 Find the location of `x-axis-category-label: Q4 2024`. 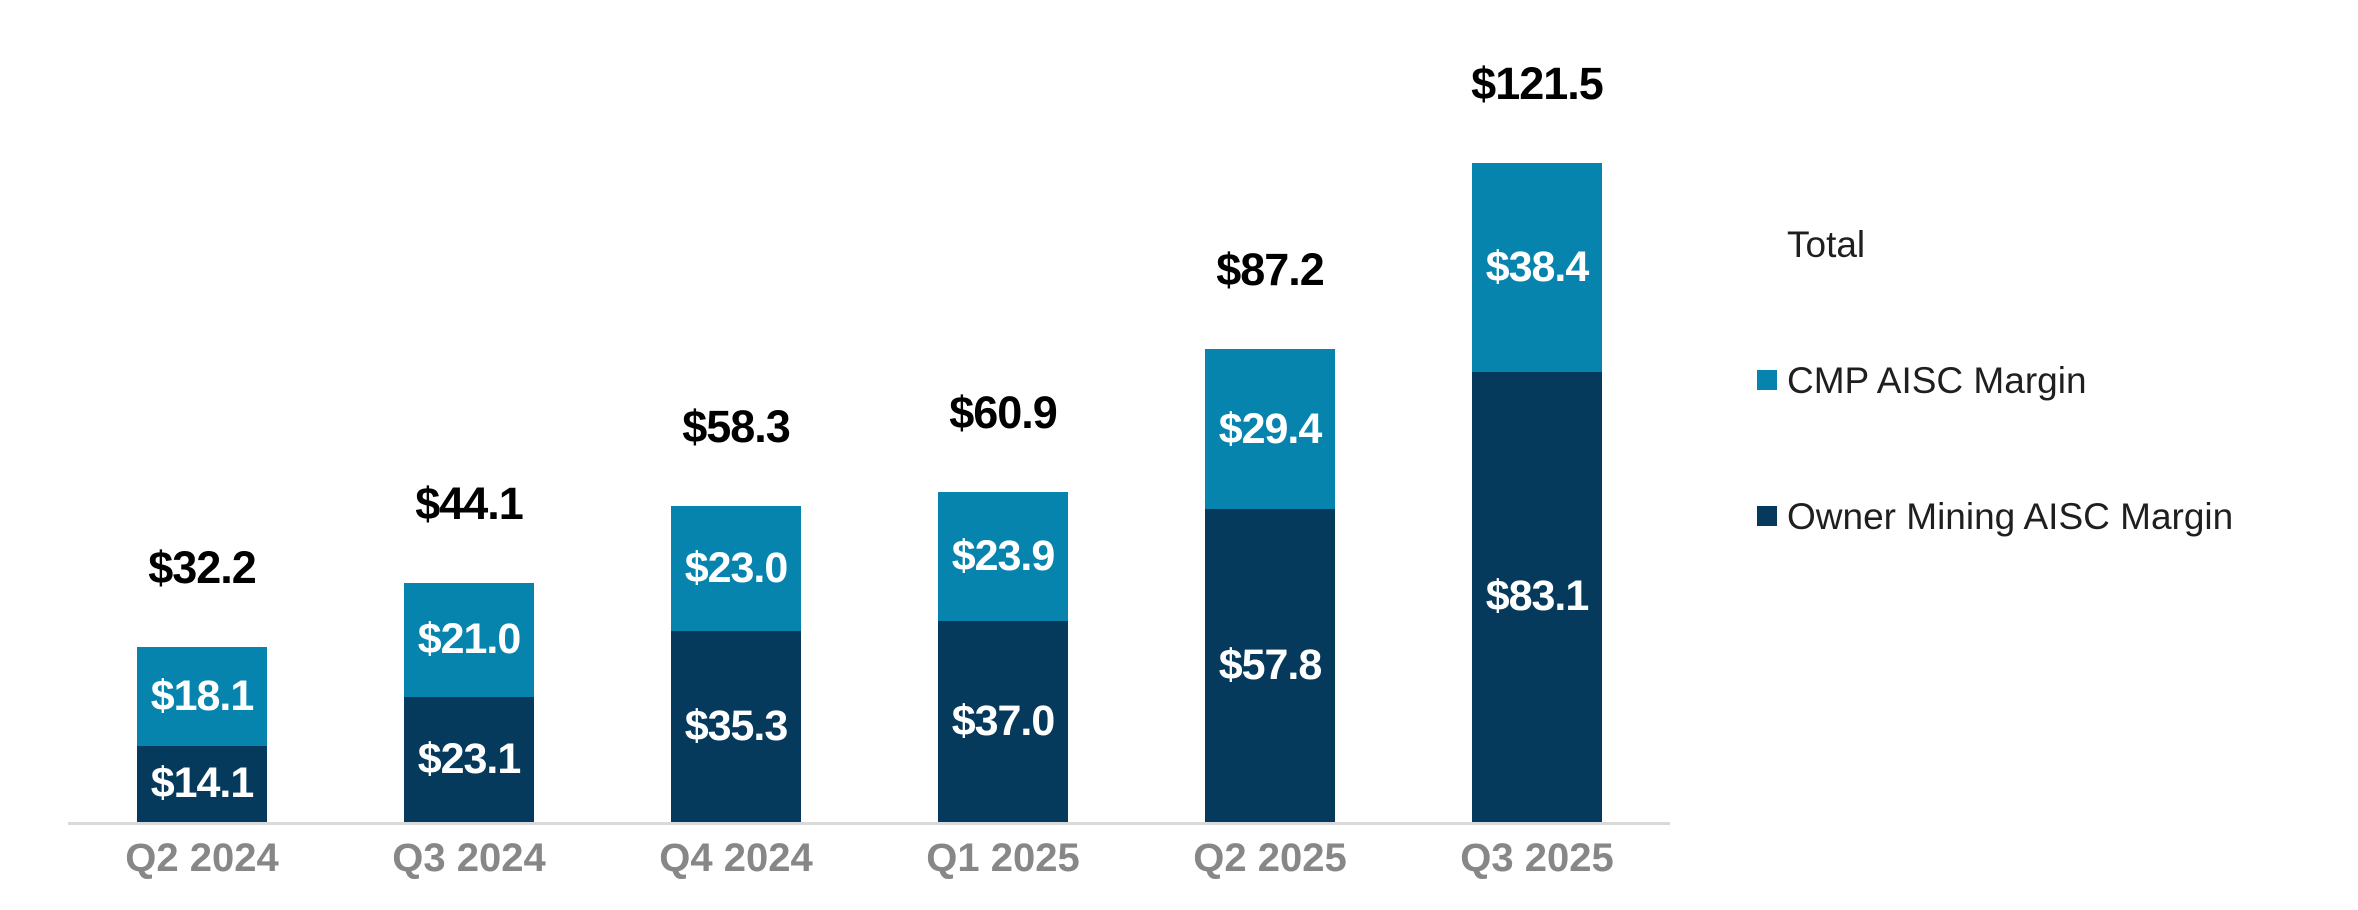

x-axis-category-label: Q4 2024 is located at coordinates (736, 858).